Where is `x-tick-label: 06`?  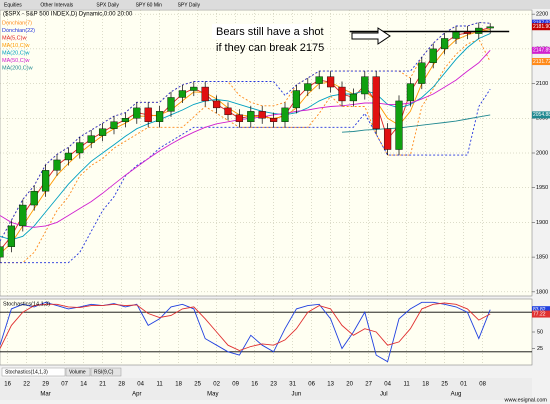 x-tick-label: 06 is located at coordinates (311, 385).